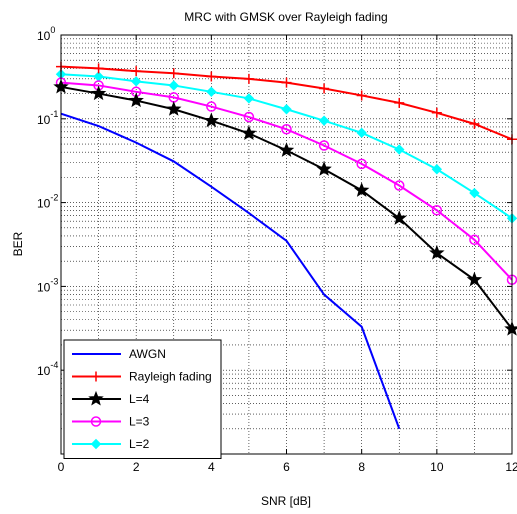  I want to click on x-tick-label: 2, so click(136, 467).